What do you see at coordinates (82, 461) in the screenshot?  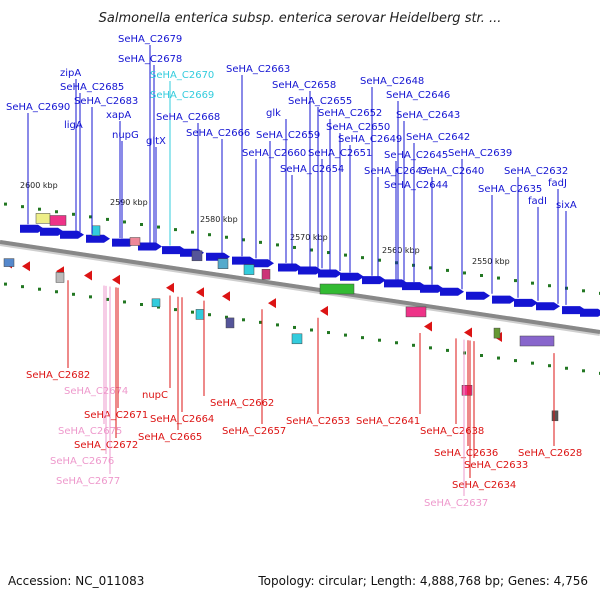 I see `reverse-gene-label: SeHA_C2676` at bounding box center [82, 461].